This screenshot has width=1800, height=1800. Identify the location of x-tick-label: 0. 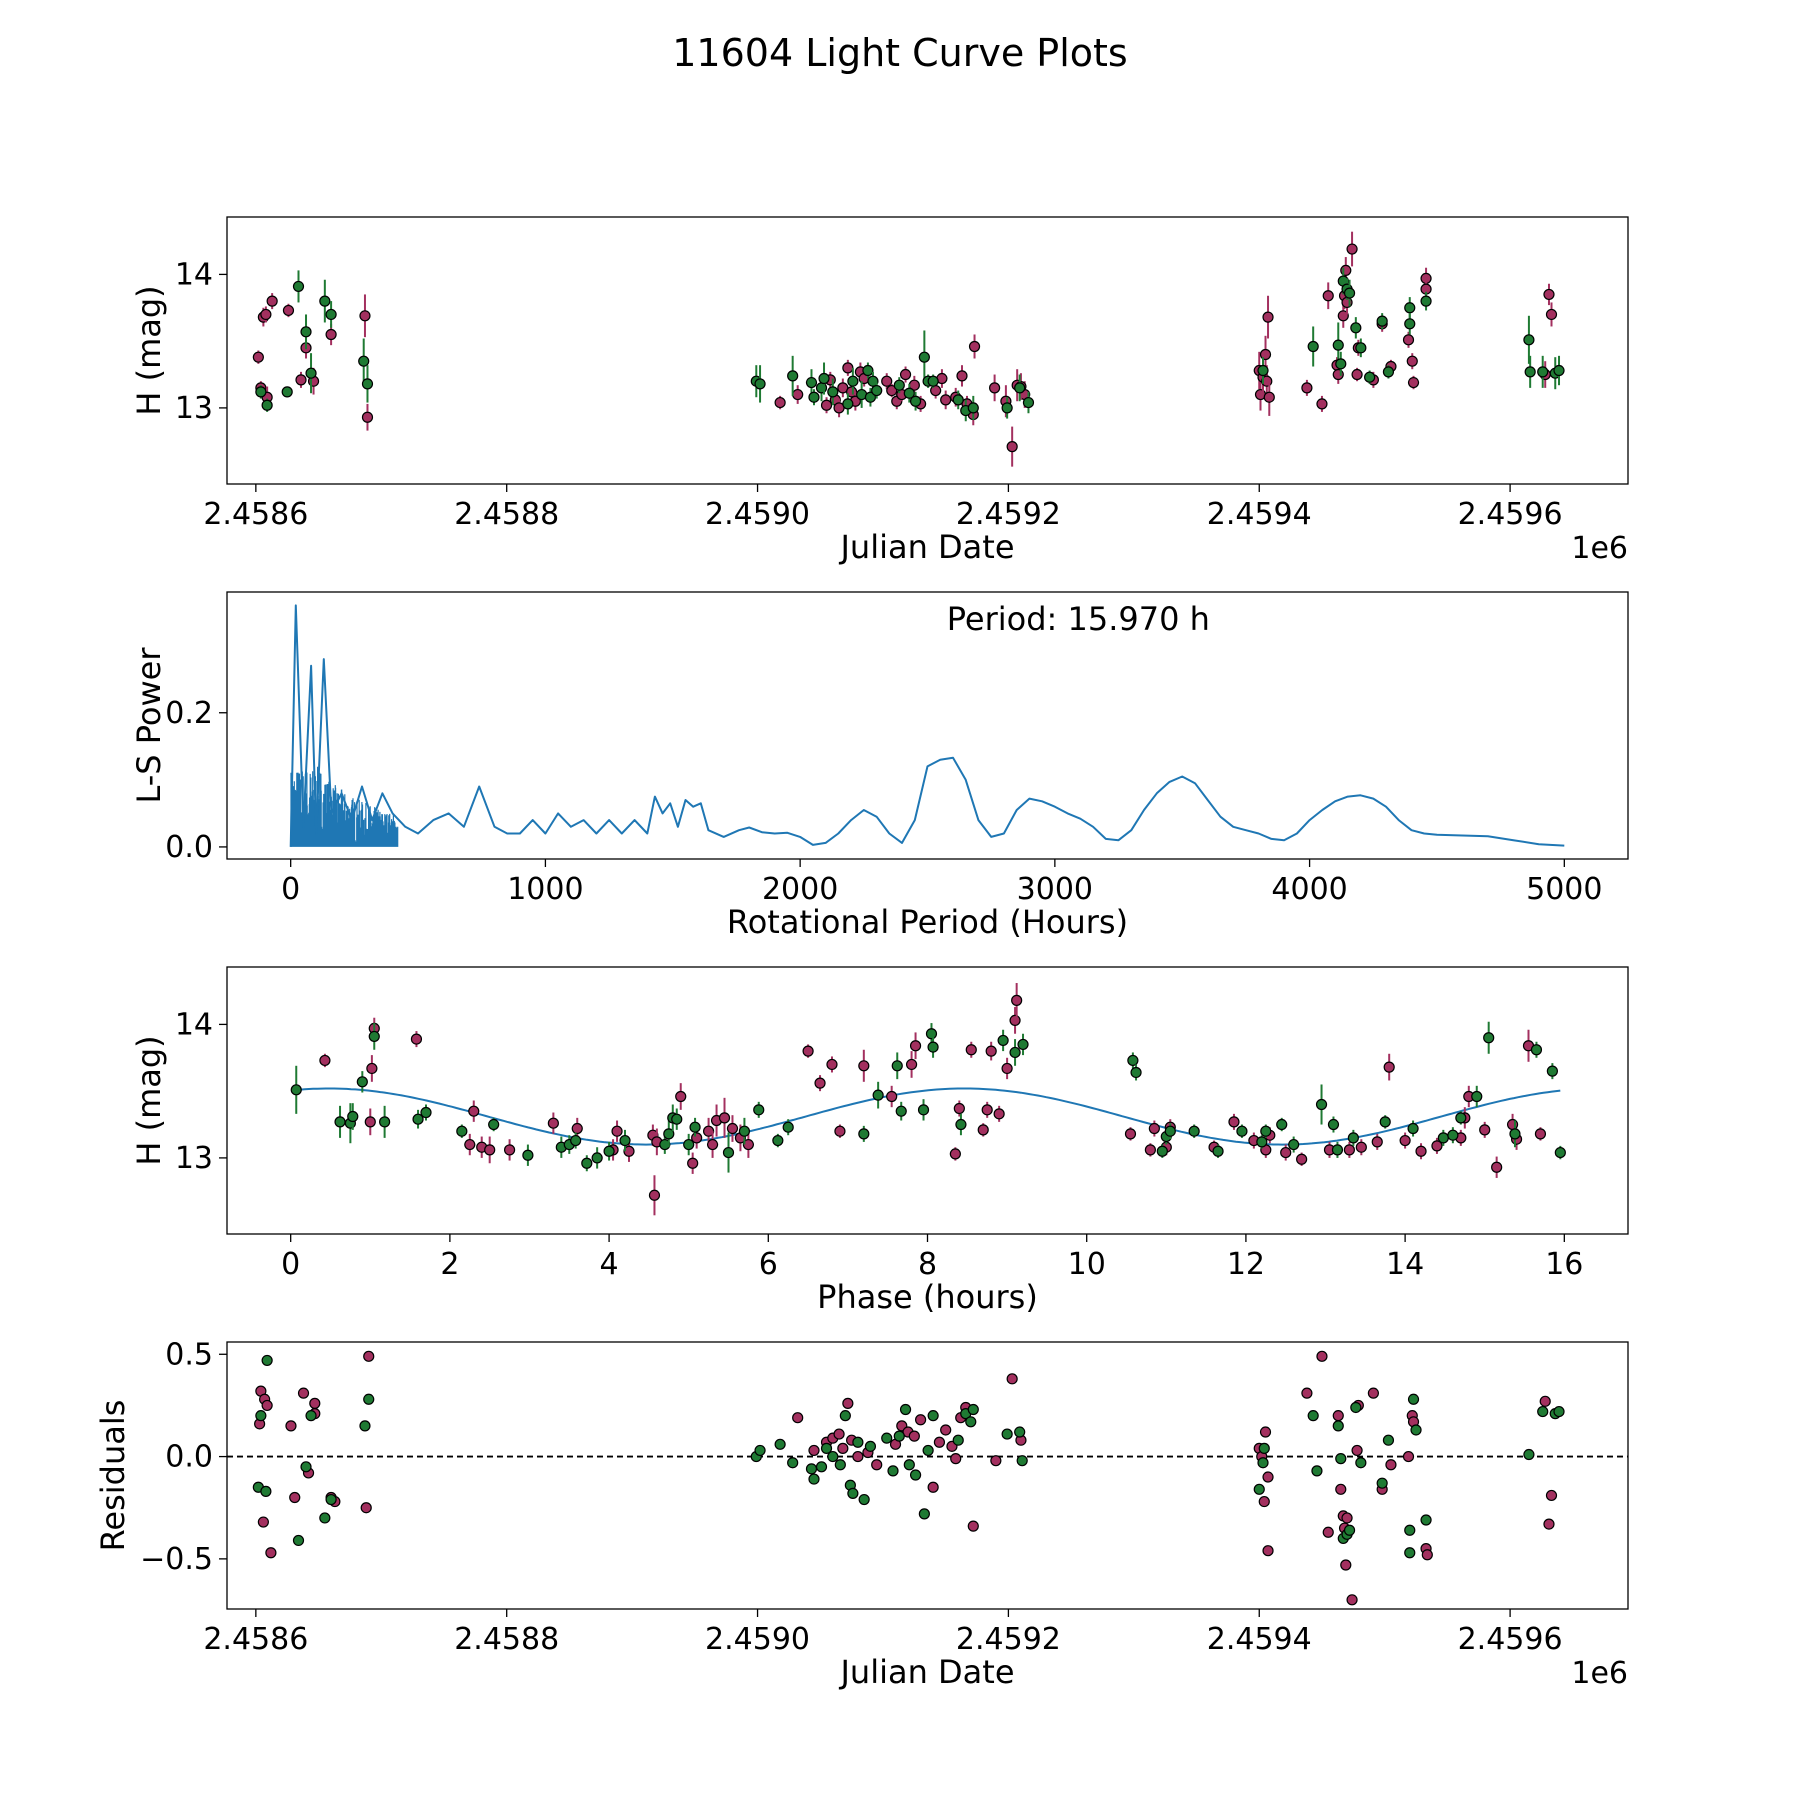
(290, 889).